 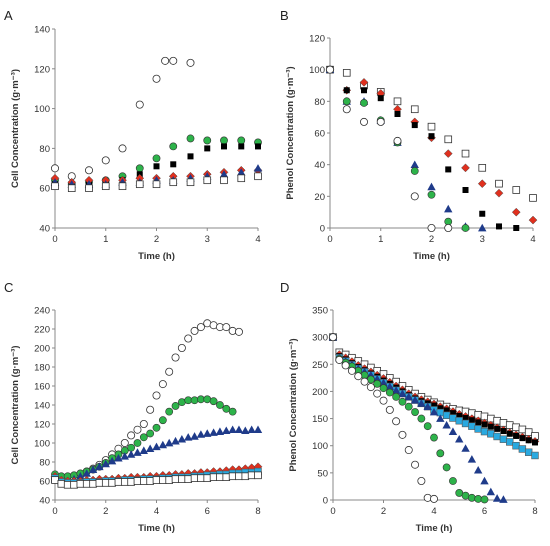 I want to click on x-tick-label: 6, so click(x=207, y=511).